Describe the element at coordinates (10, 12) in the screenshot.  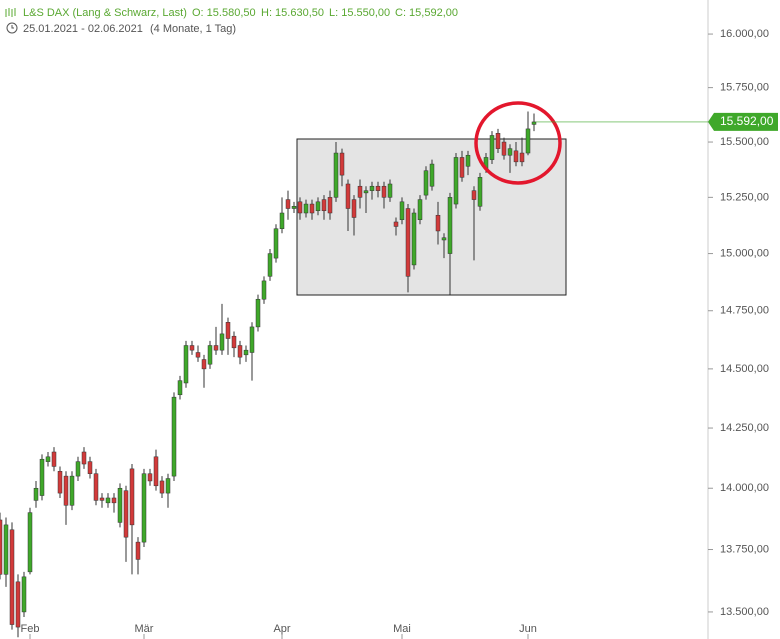
I see `chart-icon` at that location.